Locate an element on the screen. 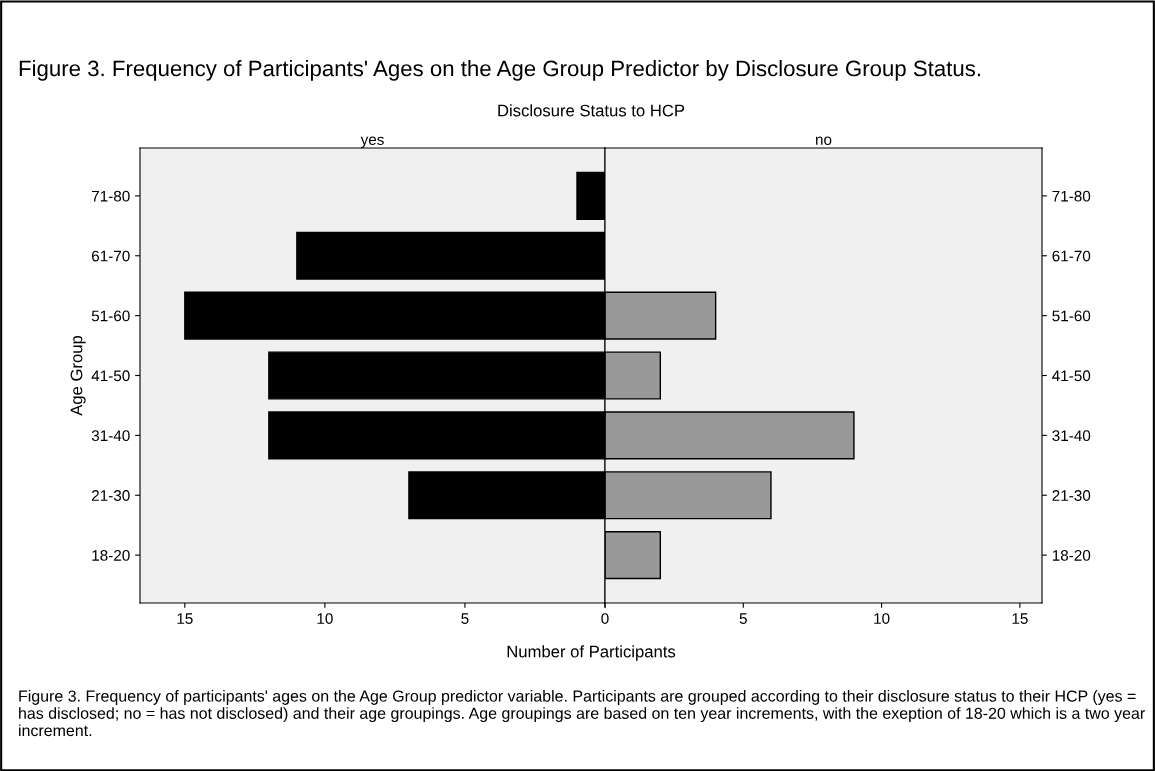 This screenshot has height=771, width=1155. y-axis-title: Age Group is located at coordinates (78, 375).